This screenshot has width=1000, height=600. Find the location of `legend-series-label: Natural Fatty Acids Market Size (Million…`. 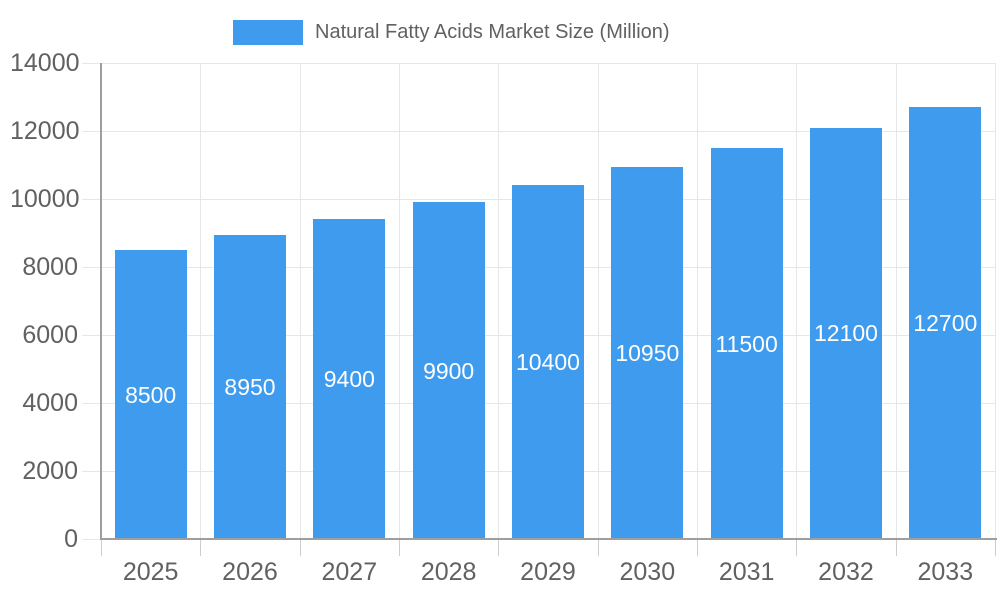

legend-series-label: Natural Fatty Acids Market Size (Million… is located at coordinates (492, 32).